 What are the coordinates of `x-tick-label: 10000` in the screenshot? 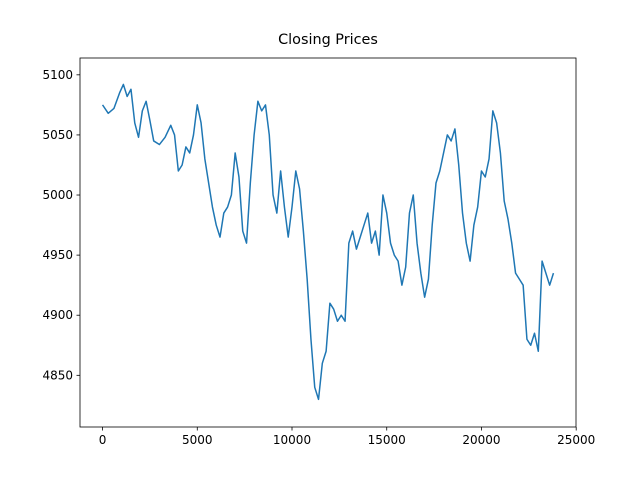 It's located at (292, 440).